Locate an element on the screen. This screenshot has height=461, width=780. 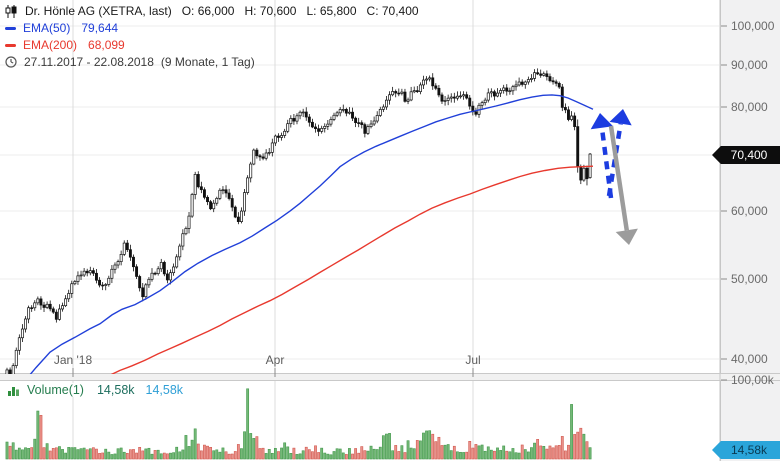
ema50-value: 79,644 is located at coordinates (100, 28).